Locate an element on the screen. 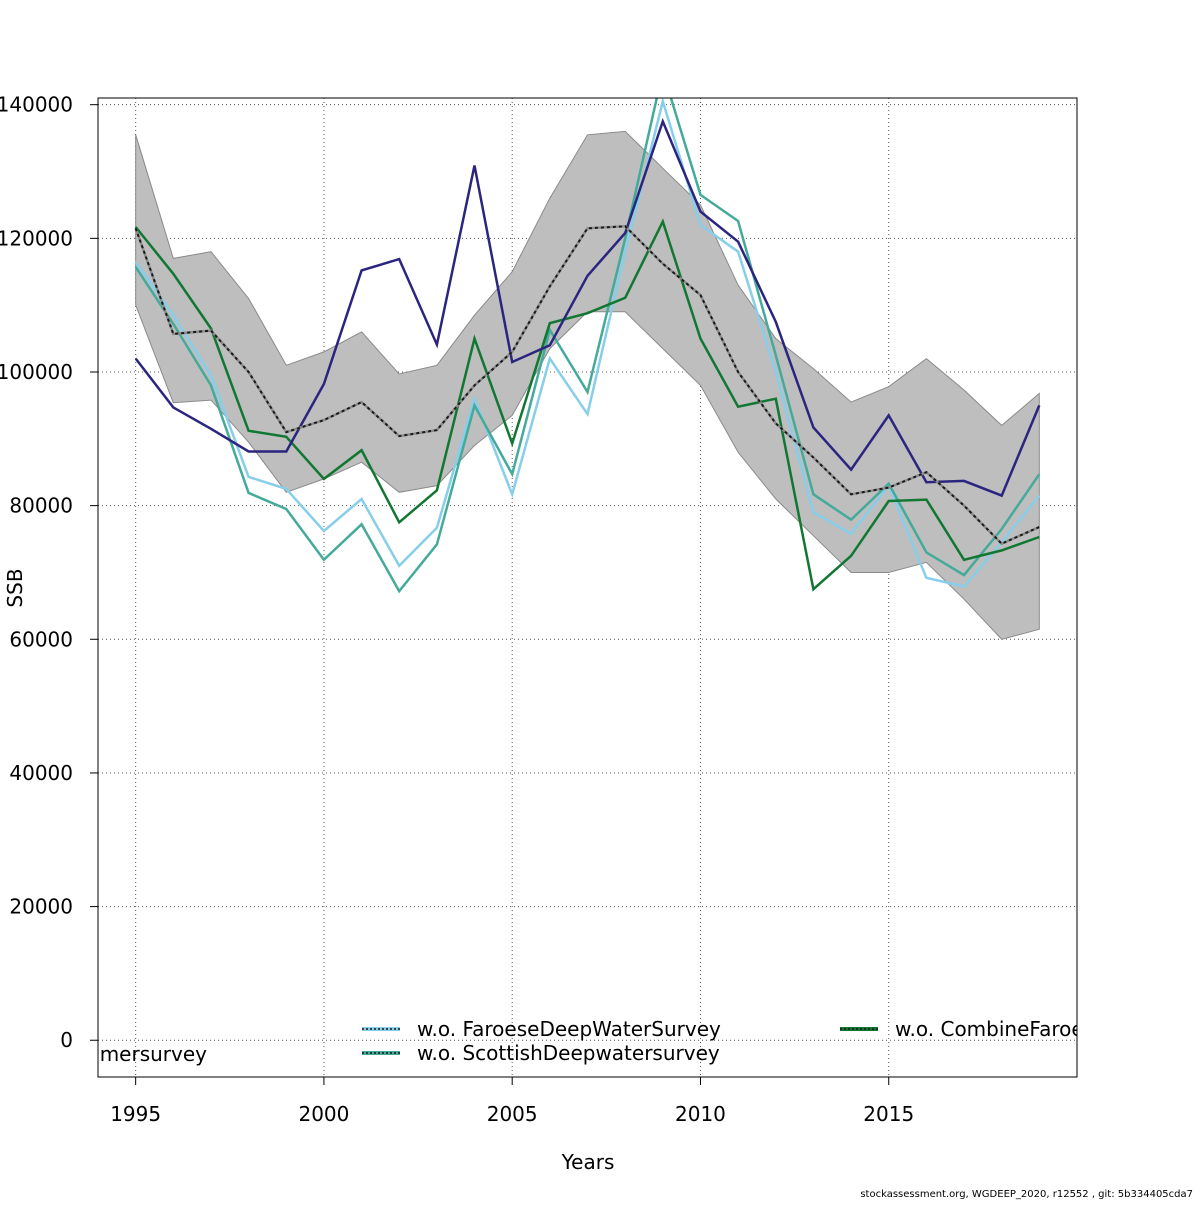 Image resolution: width=1200 pixels, height=1205 pixels. y-tick-label: 120000 is located at coordinates (36, 238).